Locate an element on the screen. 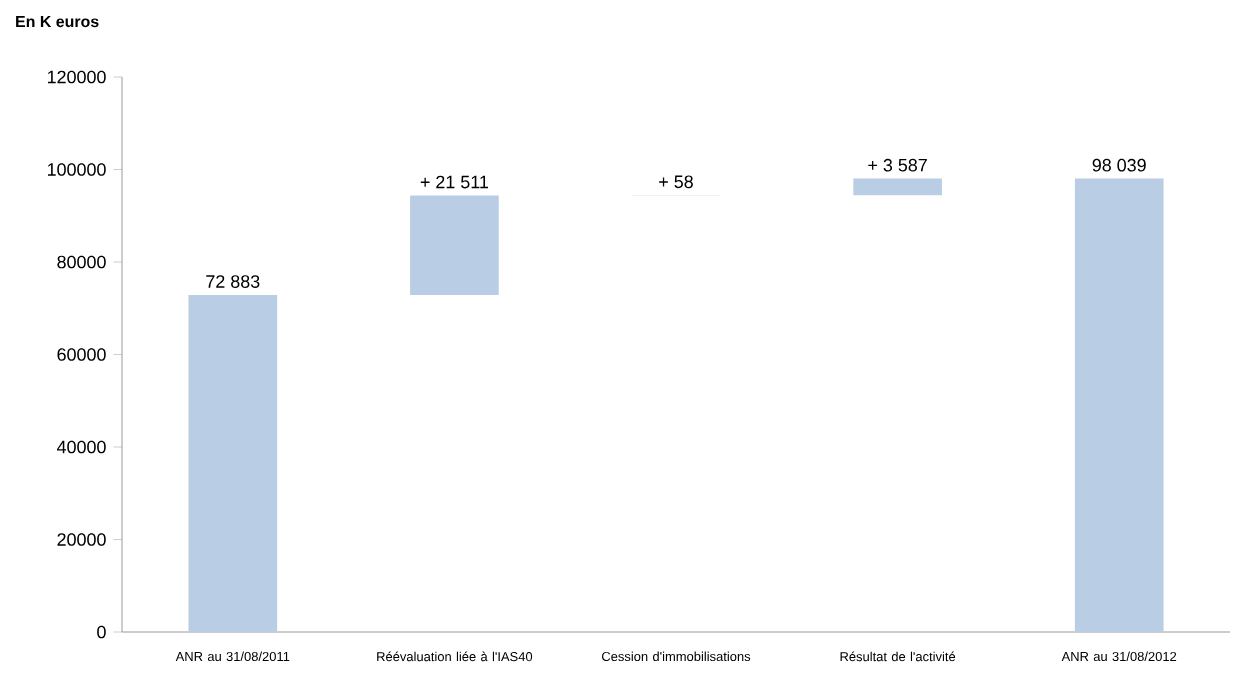  y-tick-label: 60000 is located at coordinates (81, 354).